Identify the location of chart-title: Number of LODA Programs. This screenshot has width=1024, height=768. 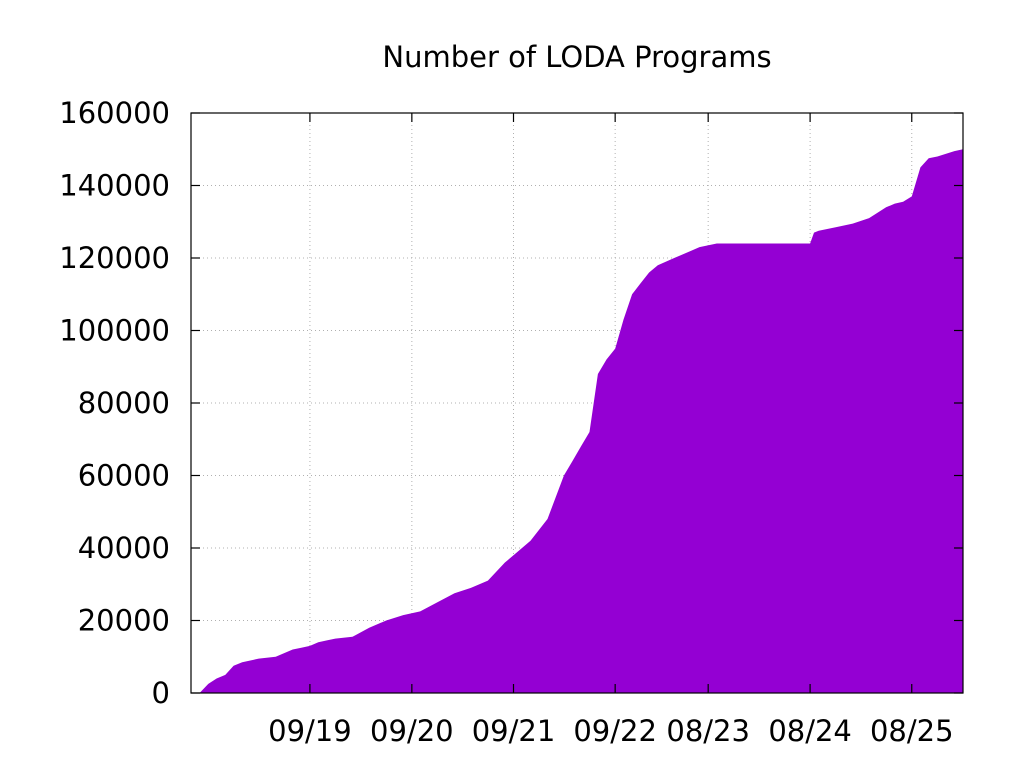
(576, 57).